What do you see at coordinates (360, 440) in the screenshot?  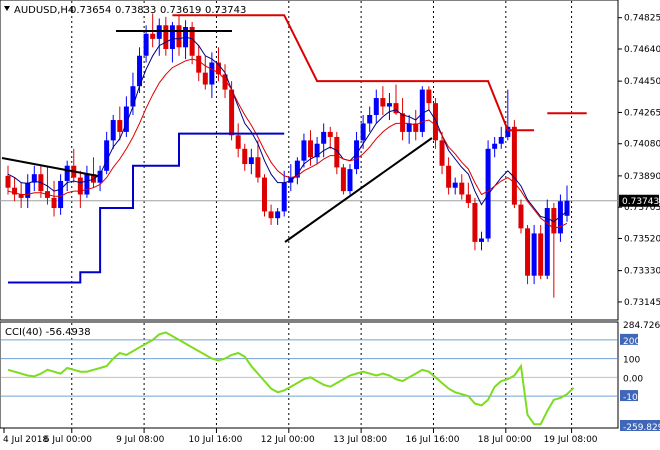 I see `time-tick-label: 13 Jul 08:00` at bounding box center [360, 440].